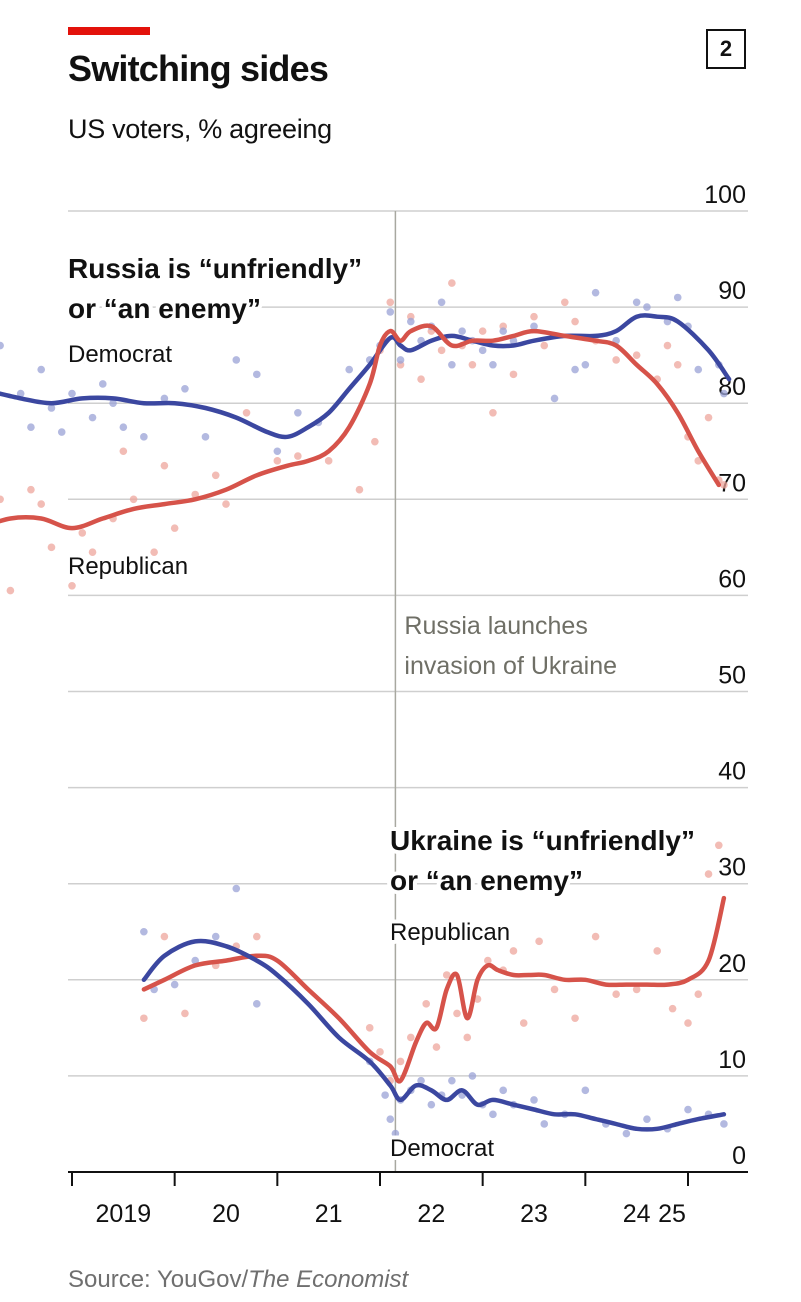 This screenshot has width=801, height=1302. I want to click on chart-subtitle: US voters, % agreeing, so click(200, 129).